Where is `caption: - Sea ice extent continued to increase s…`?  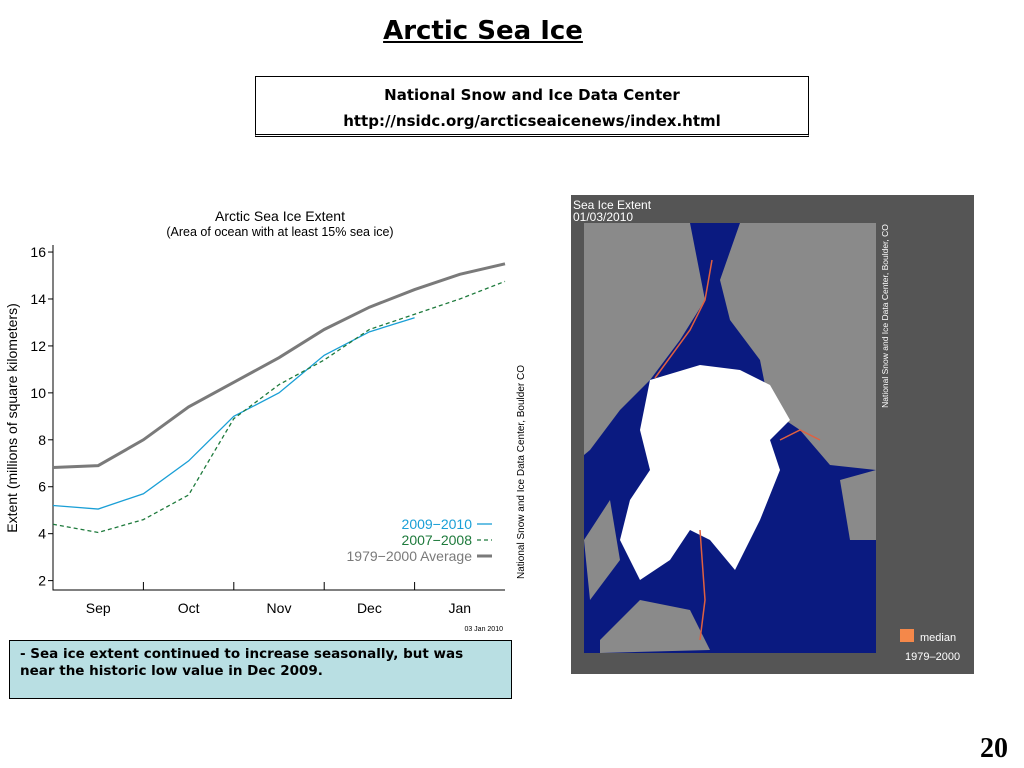
caption: - Sea ice extent continued to increase s… is located at coordinates (260, 669).